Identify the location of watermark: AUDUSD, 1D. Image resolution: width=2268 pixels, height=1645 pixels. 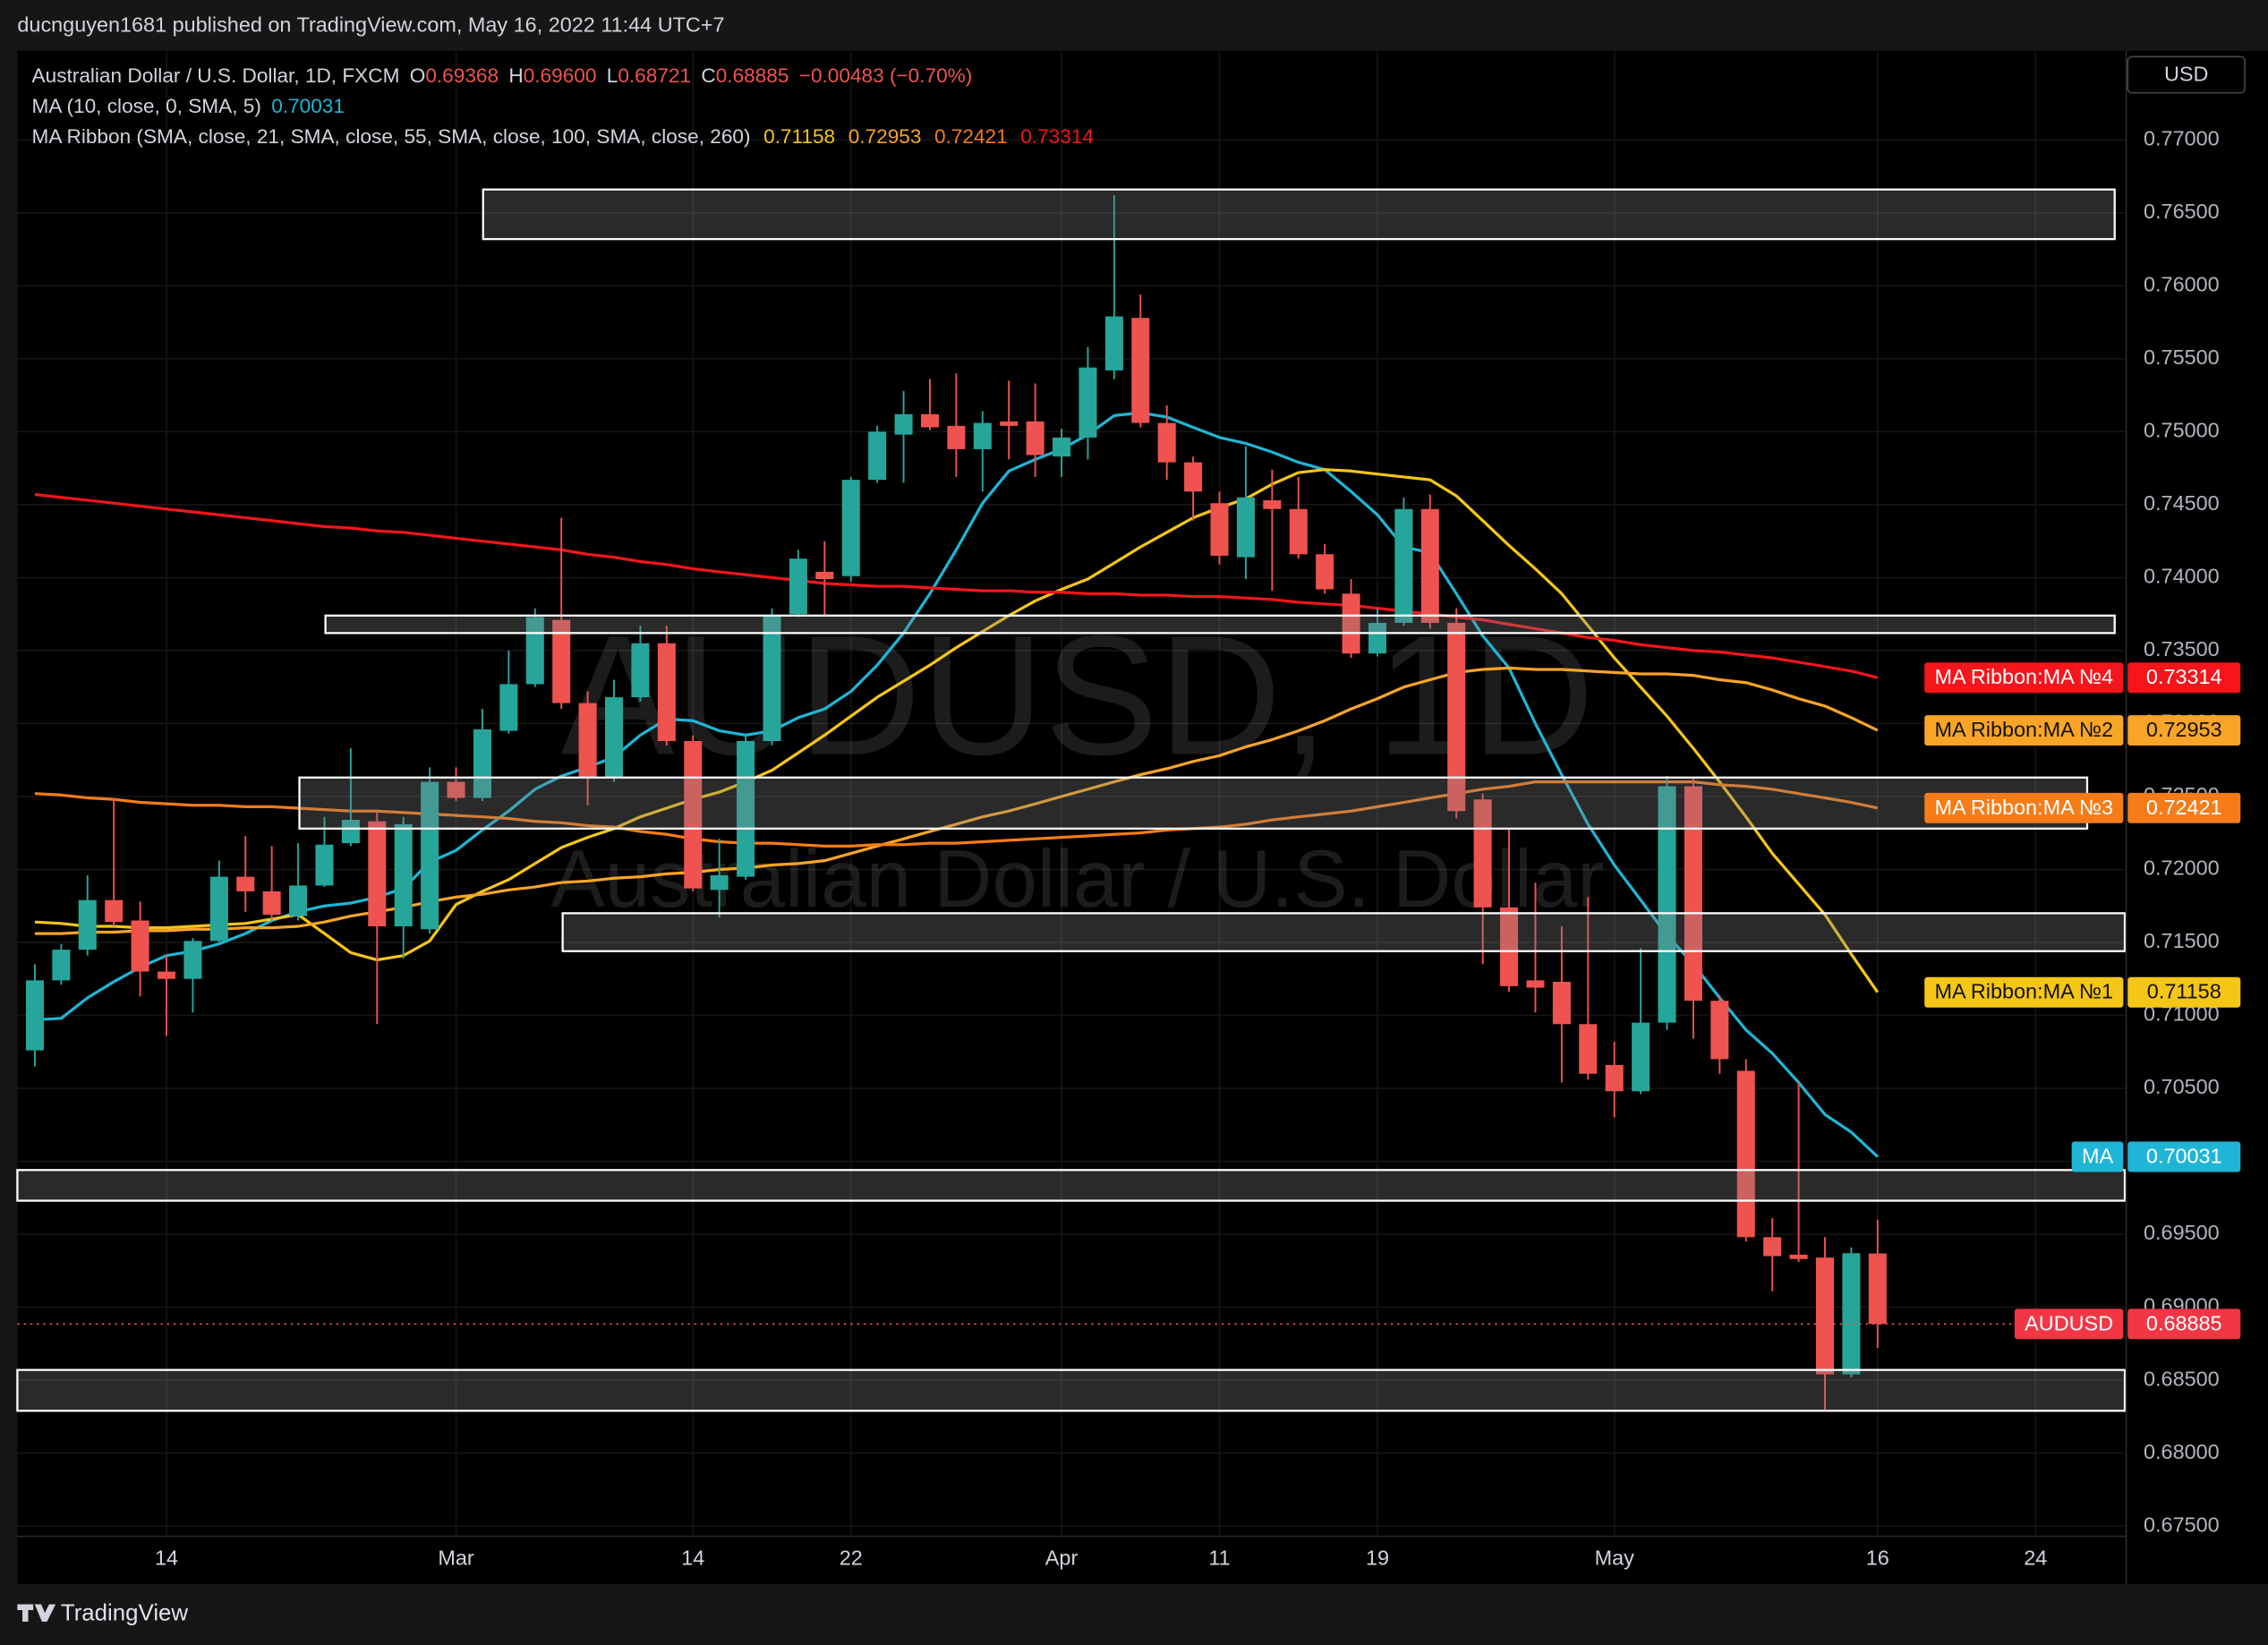
(1078, 696).